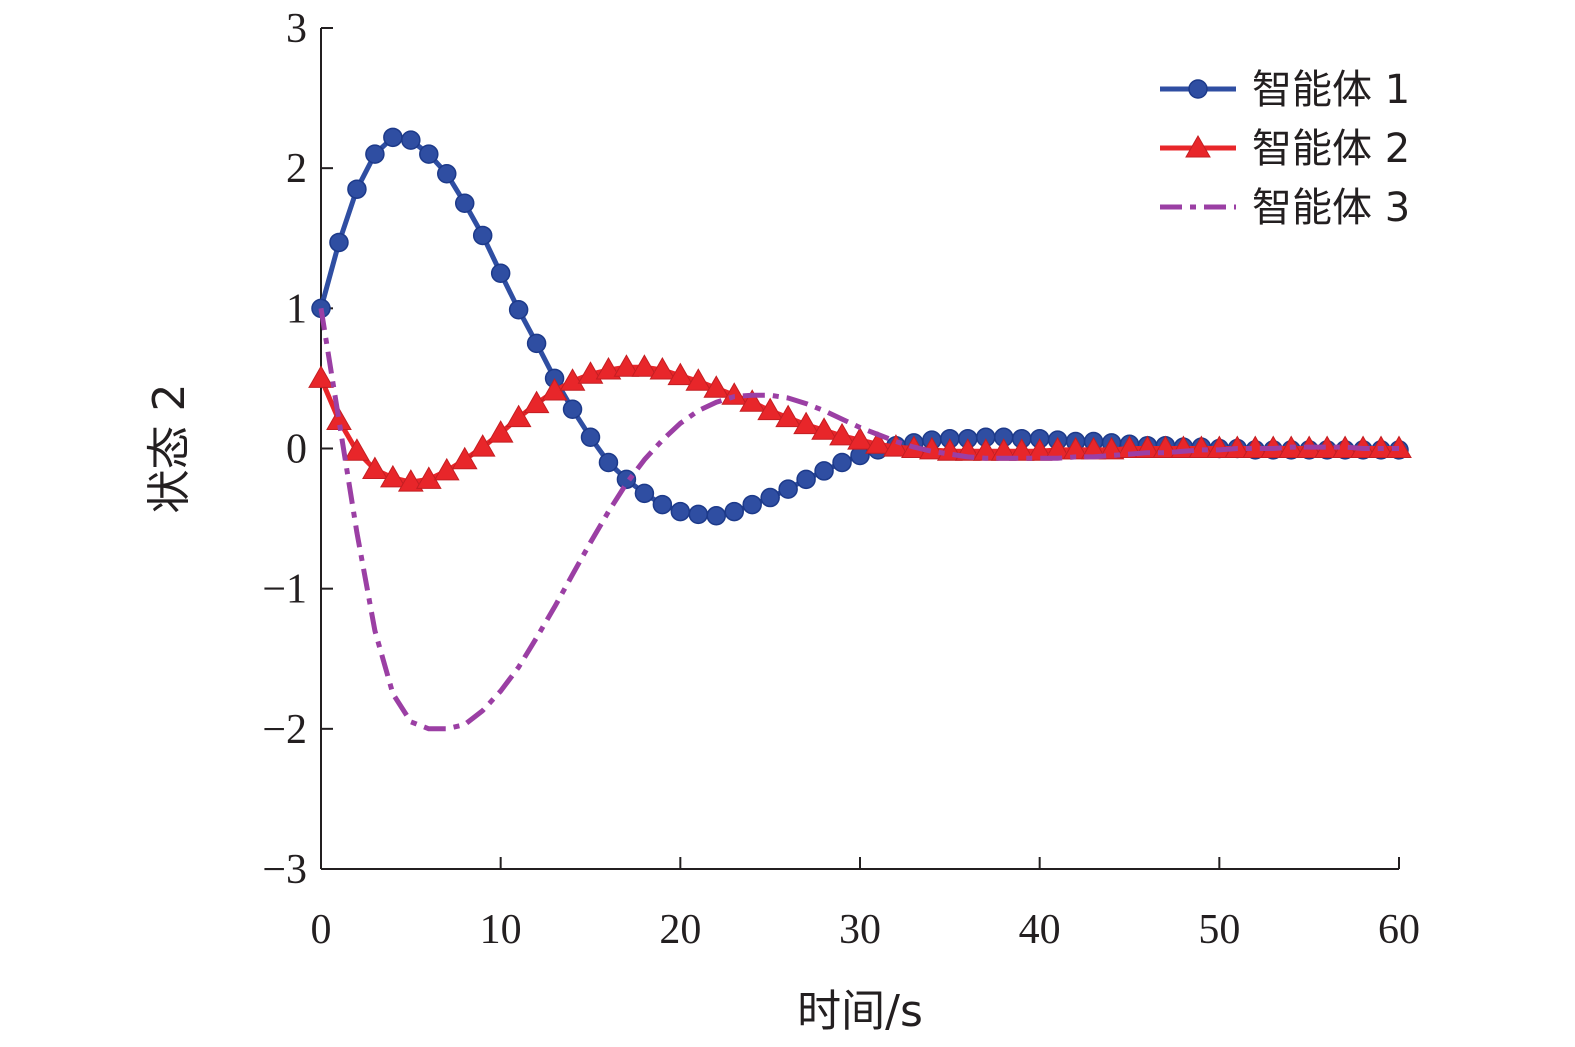  What do you see at coordinates (284, 590) in the screenshot?
I see `y-tick-label: −1` at bounding box center [284, 590].